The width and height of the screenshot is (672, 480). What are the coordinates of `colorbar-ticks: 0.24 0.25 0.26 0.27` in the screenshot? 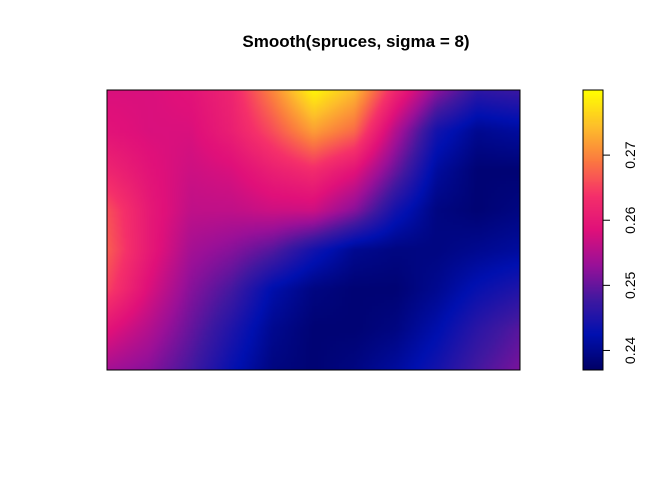 It's located at (620, 252).